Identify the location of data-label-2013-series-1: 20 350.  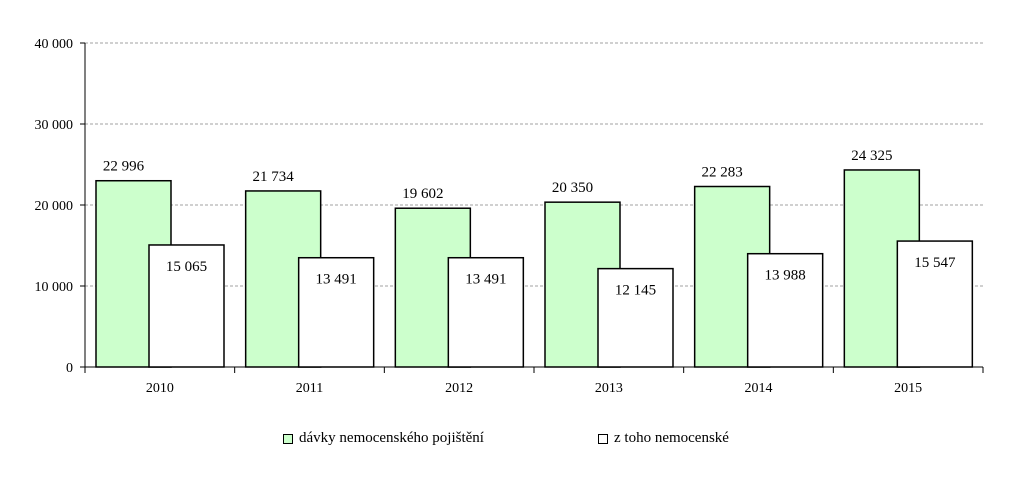
(572, 188).